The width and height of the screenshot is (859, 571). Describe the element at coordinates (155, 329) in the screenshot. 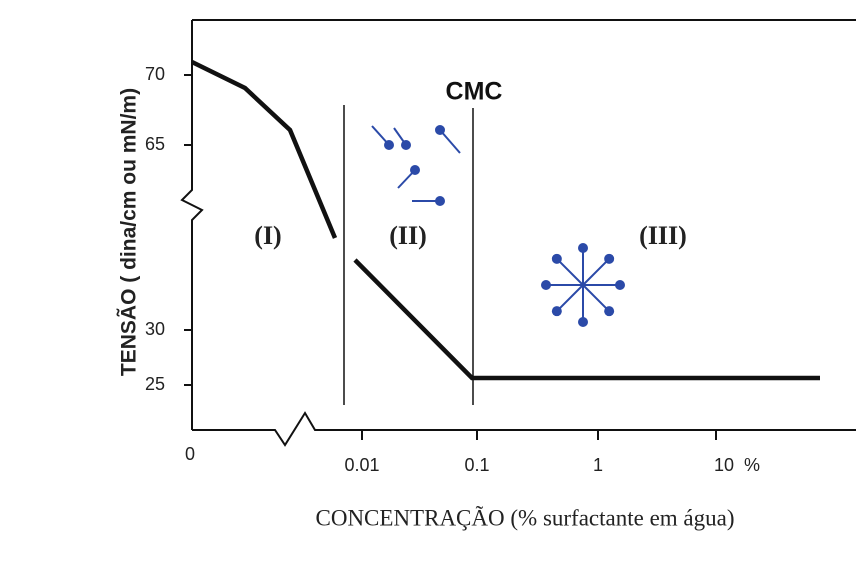

I see `y-tick-label: 30` at that location.